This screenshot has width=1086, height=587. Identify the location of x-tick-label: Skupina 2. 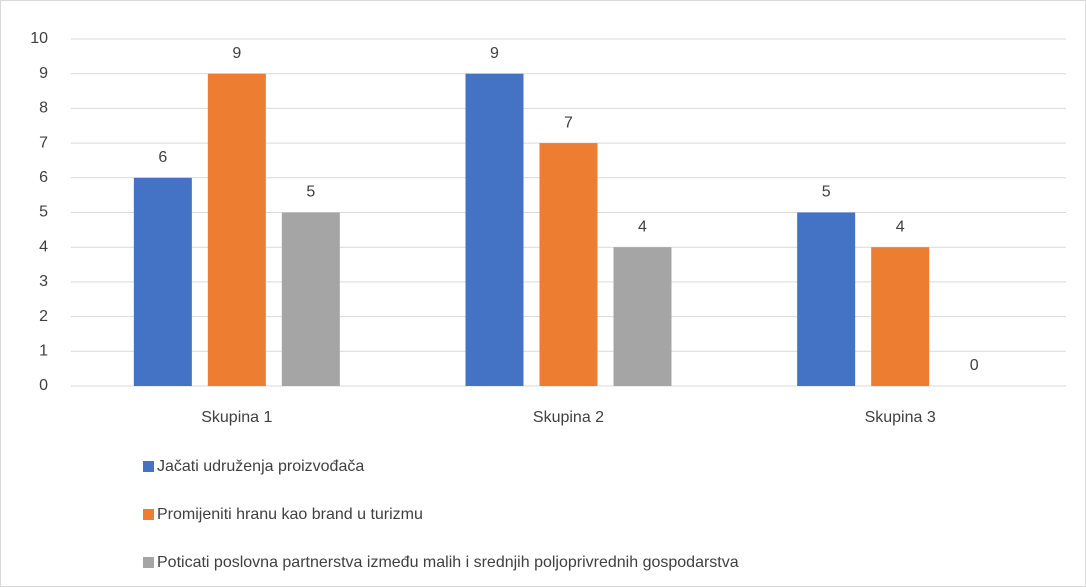
(568, 417).